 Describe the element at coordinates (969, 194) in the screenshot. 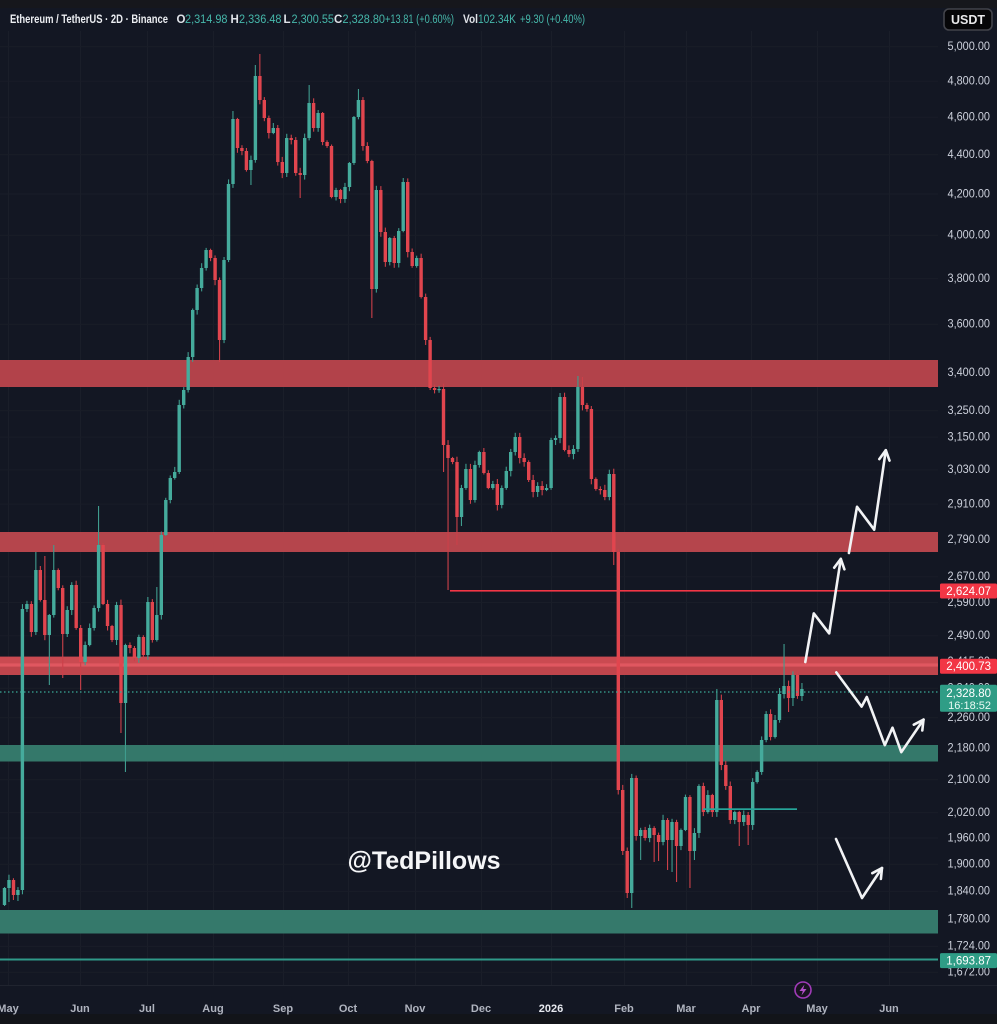

I see `svg-text: 4,200.00` at that location.